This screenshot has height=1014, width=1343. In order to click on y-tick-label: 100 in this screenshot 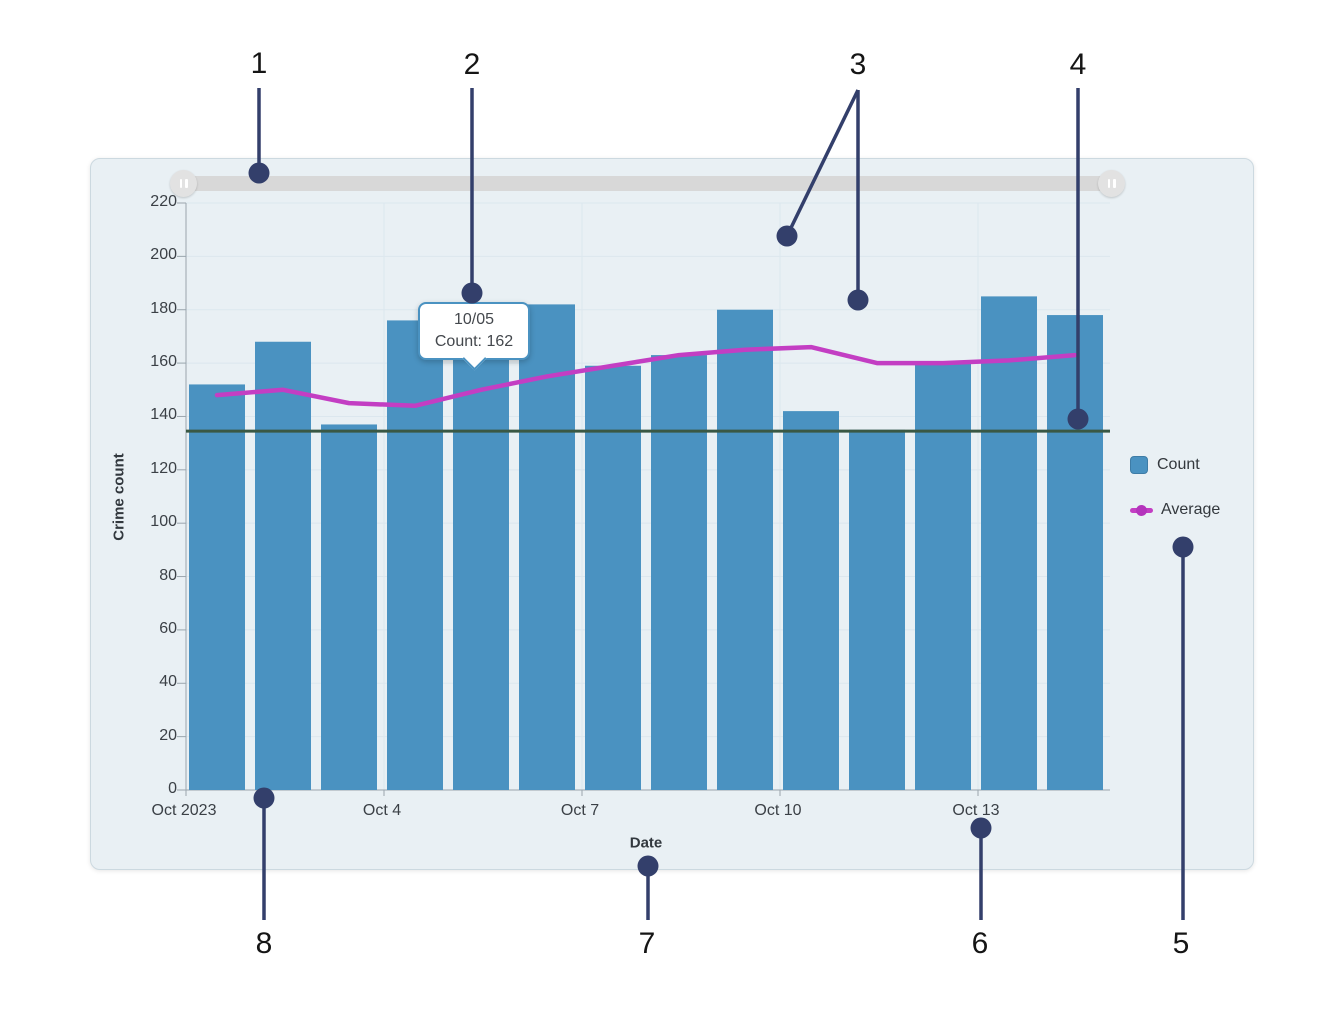, I will do `click(163, 522)`.